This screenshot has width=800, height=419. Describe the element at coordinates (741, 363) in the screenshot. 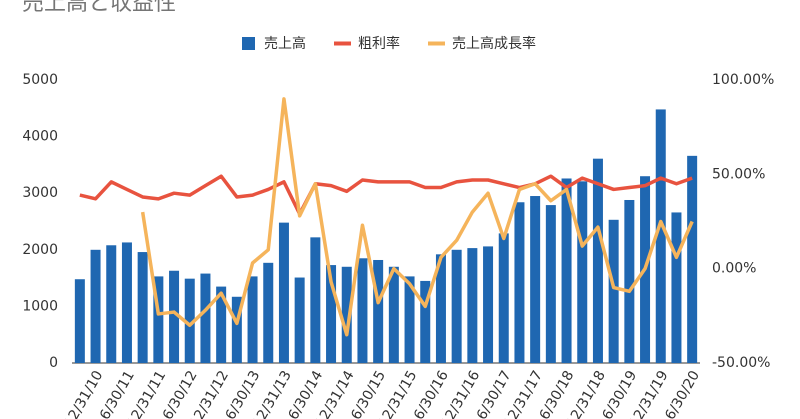

I see `y2-tick-label: -50.00%` at that location.